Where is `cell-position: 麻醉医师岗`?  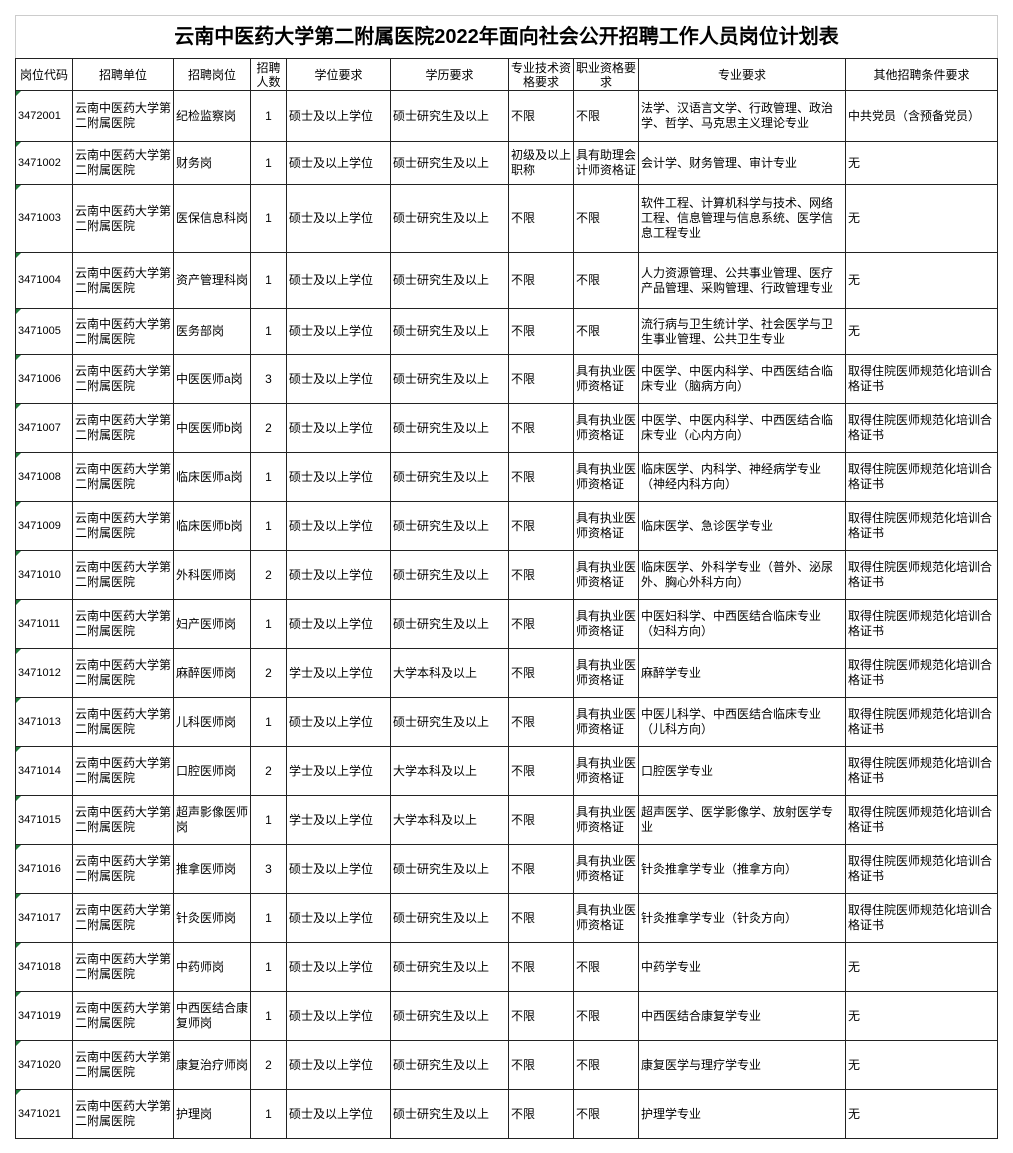
cell-position: 麻醉医师岗 is located at coordinates (212, 673).